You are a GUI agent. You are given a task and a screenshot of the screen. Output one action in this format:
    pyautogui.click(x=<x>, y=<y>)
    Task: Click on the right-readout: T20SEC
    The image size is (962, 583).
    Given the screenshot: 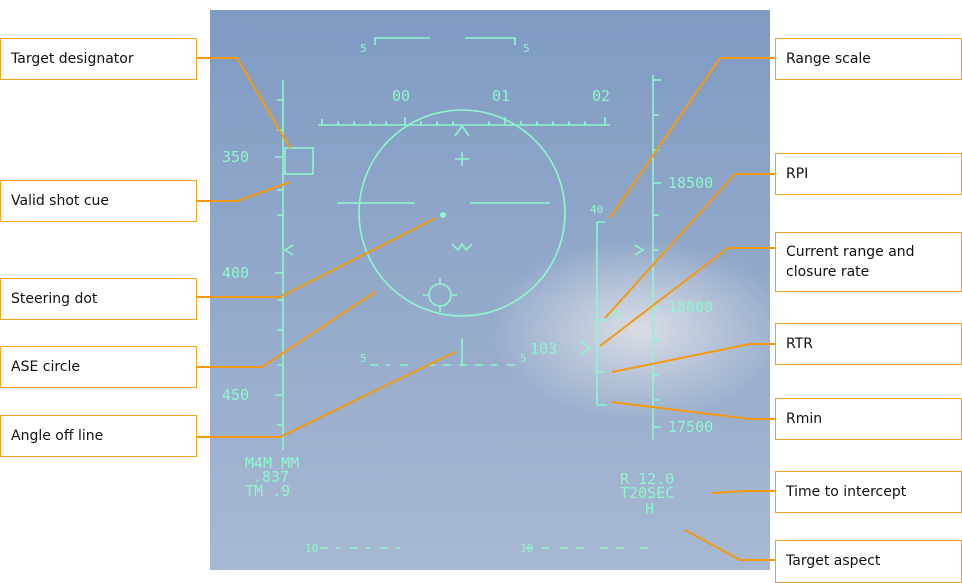 What is the action you would take?
    pyautogui.click(x=647, y=493)
    